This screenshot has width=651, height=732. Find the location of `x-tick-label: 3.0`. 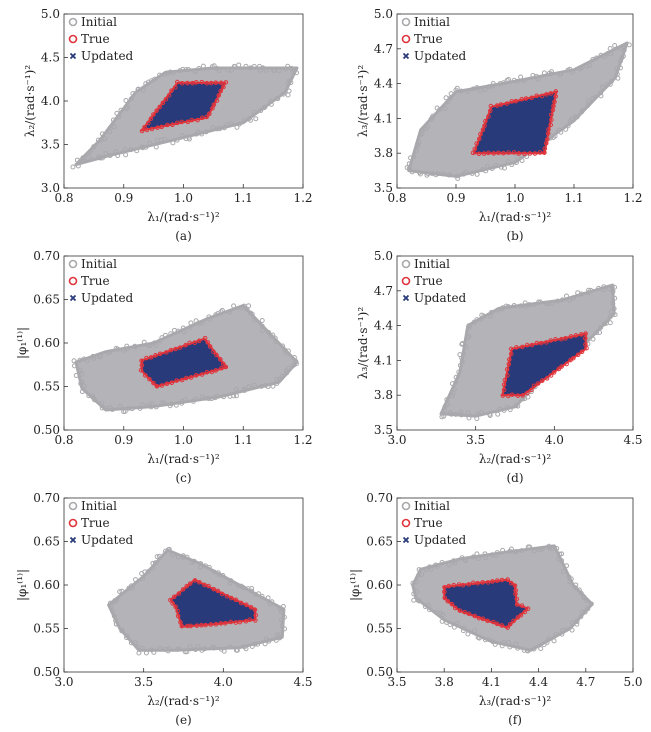

x-tick-label: 3.0 is located at coordinates (396, 440).